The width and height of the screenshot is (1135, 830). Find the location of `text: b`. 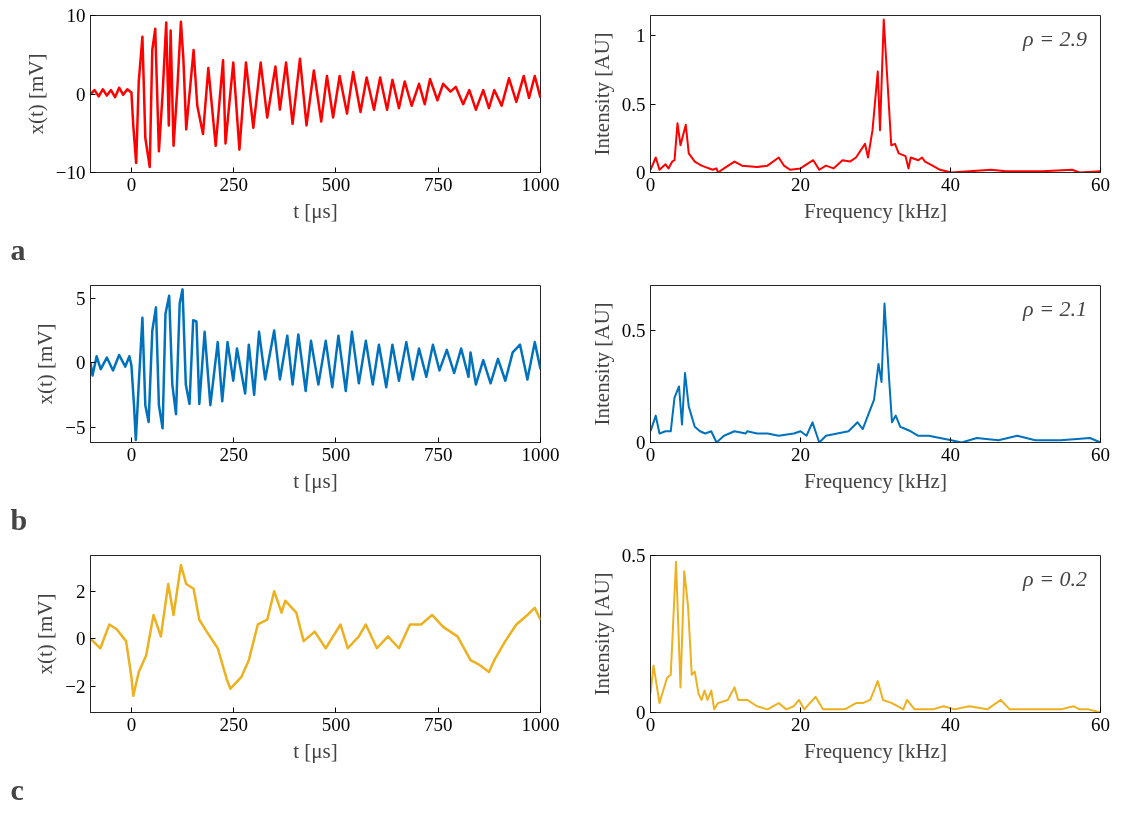

text: b is located at coordinates (19, 519).